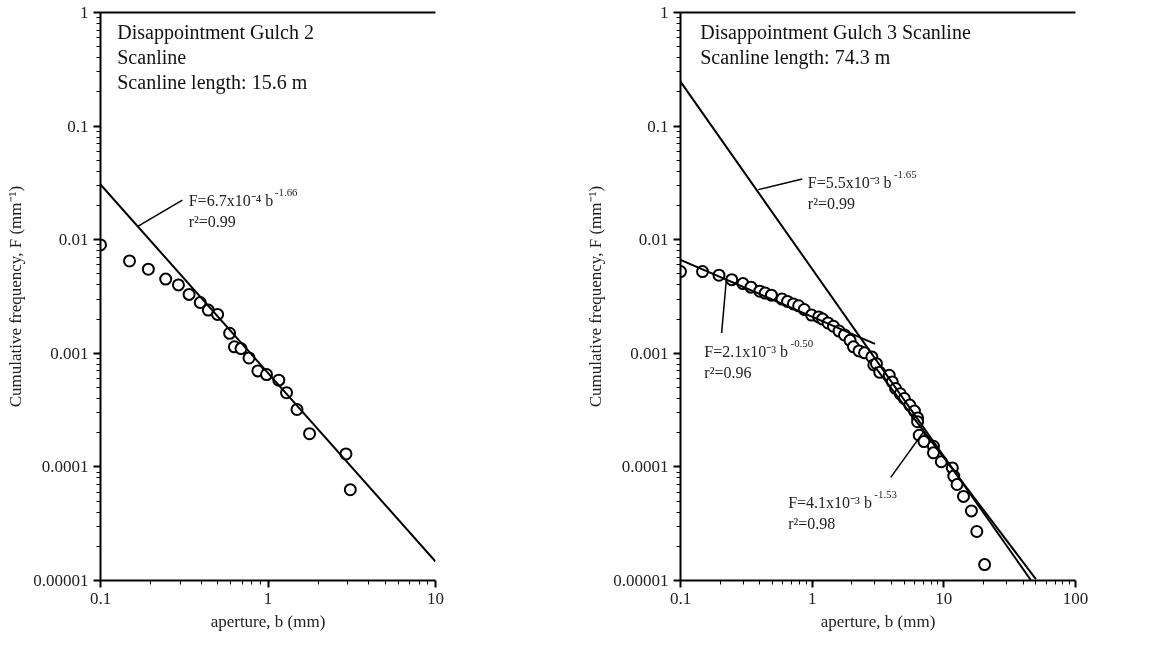 This screenshot has width=1152, height=672. Describe the element at coordinates (215, 45) in the screenshot. I see `text: Disappointment Gulch 2 Scanline` at that location.